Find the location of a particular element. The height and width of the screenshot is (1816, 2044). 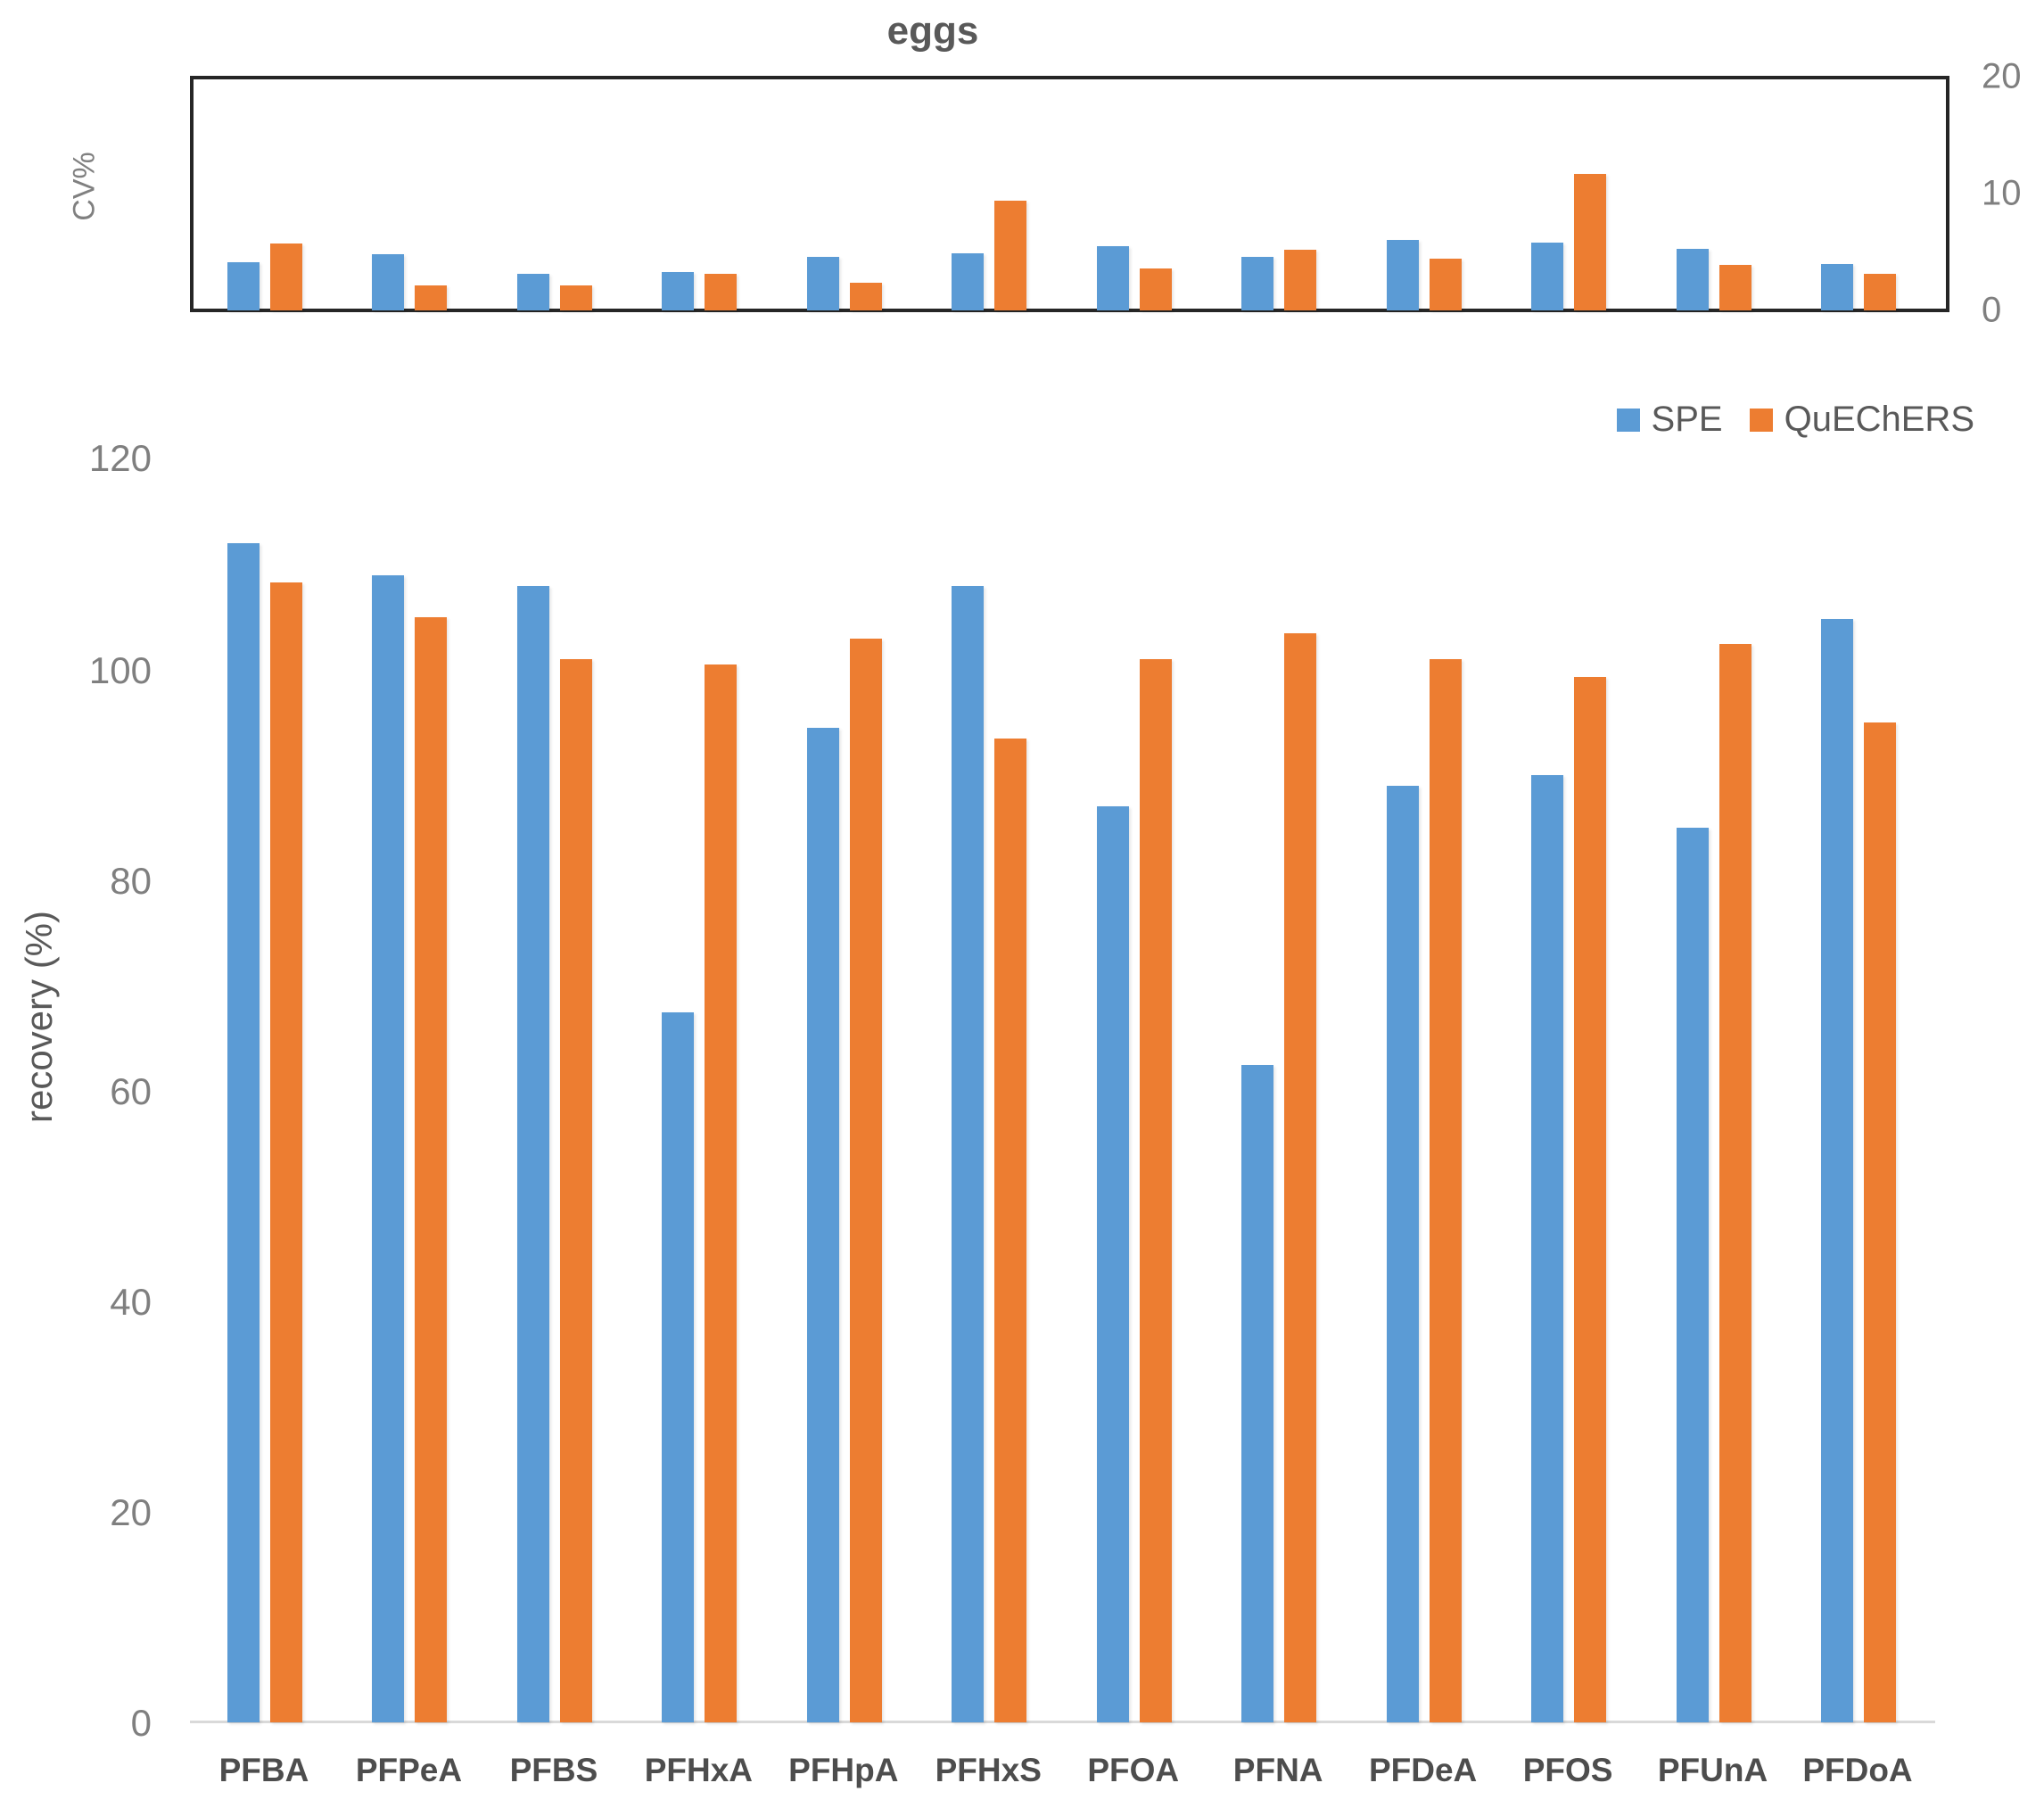

recovery-x-axis-line is located at coordinates (1063, 1722).